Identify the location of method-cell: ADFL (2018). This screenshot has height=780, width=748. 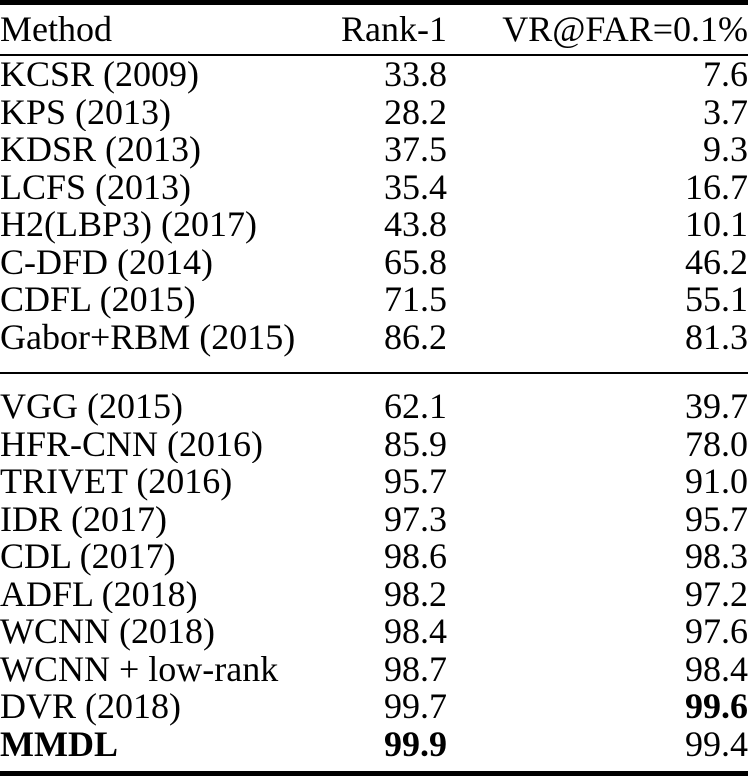
(99, 594).